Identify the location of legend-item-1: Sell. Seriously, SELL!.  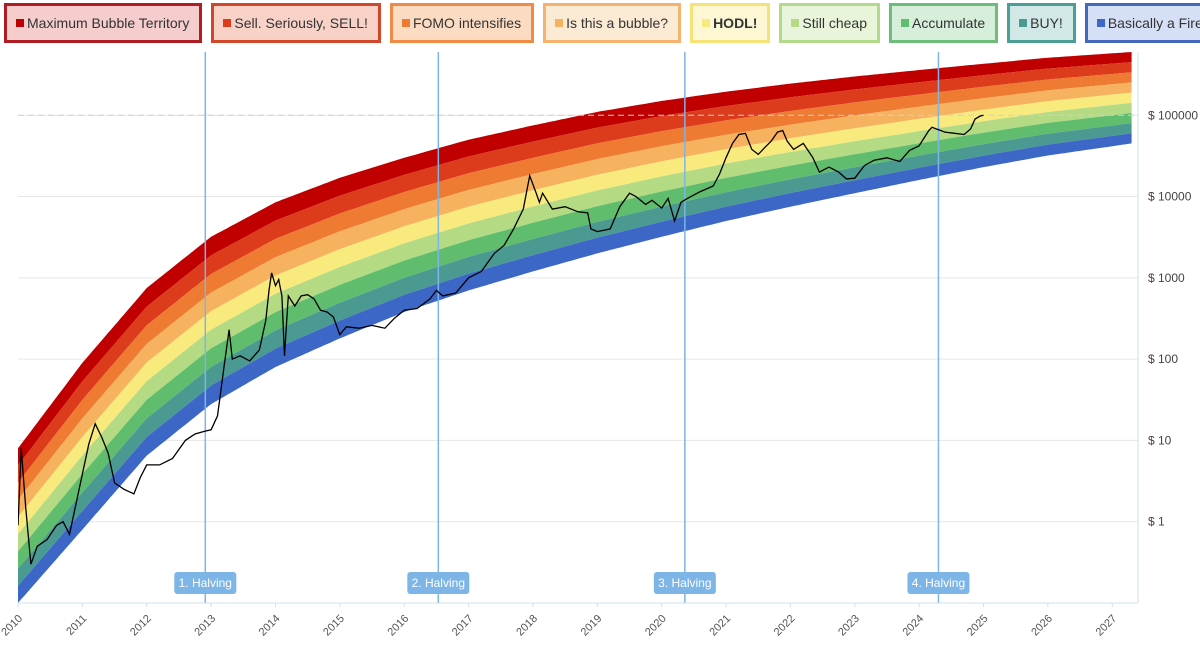
(296, 23).